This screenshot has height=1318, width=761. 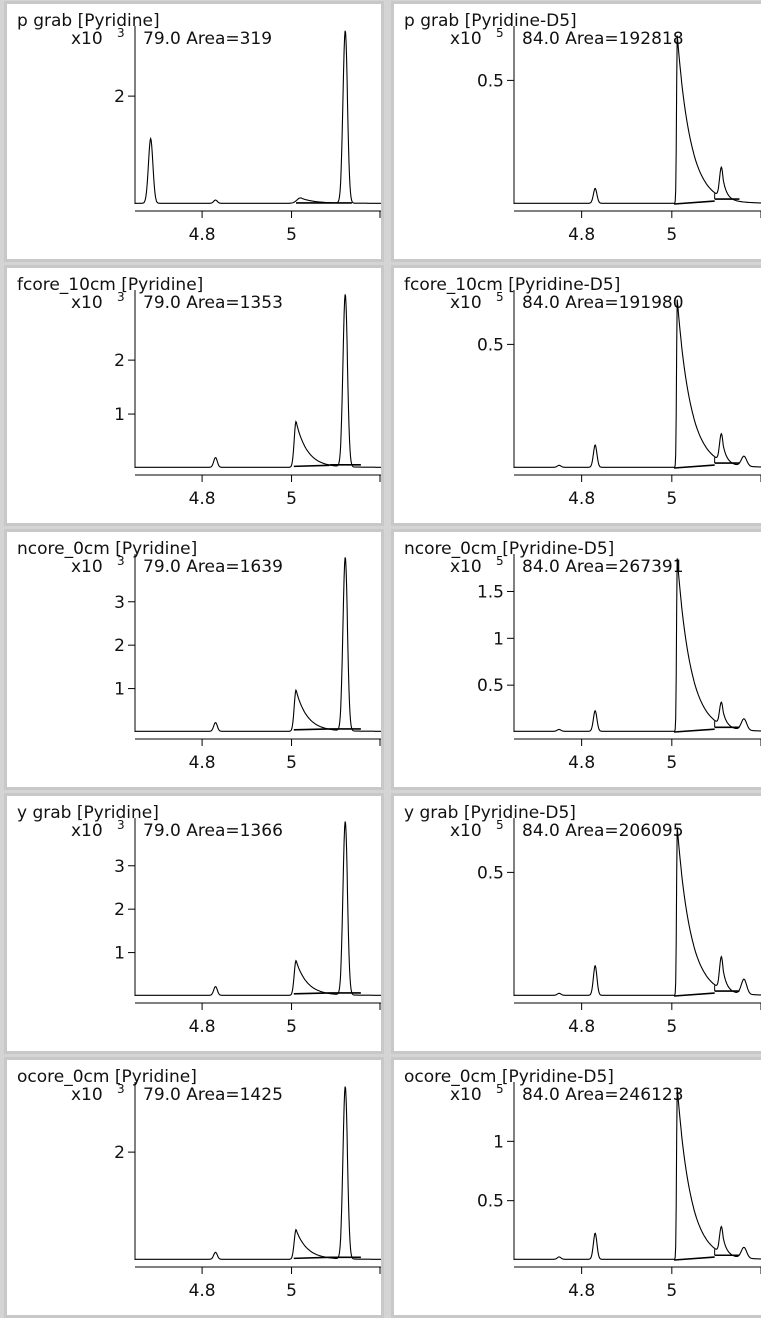 What do you see at coordinates (88, 21) in the screenshot?
I see `panel-title: p grab [Pyridine]` at bounding box center [88, 21].